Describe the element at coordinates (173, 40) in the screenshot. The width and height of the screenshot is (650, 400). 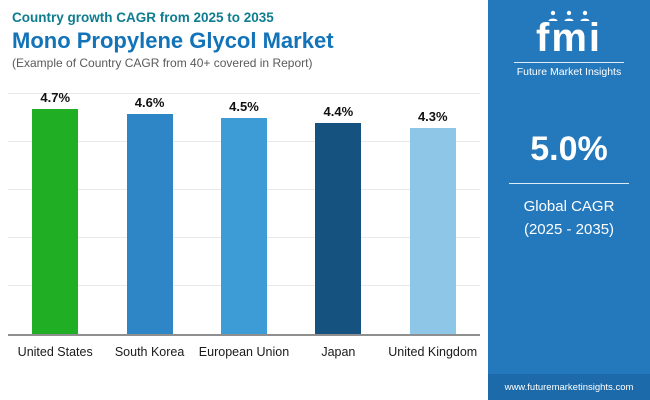
I see `page-title: Mono Propylene Glycol Market` at that location.